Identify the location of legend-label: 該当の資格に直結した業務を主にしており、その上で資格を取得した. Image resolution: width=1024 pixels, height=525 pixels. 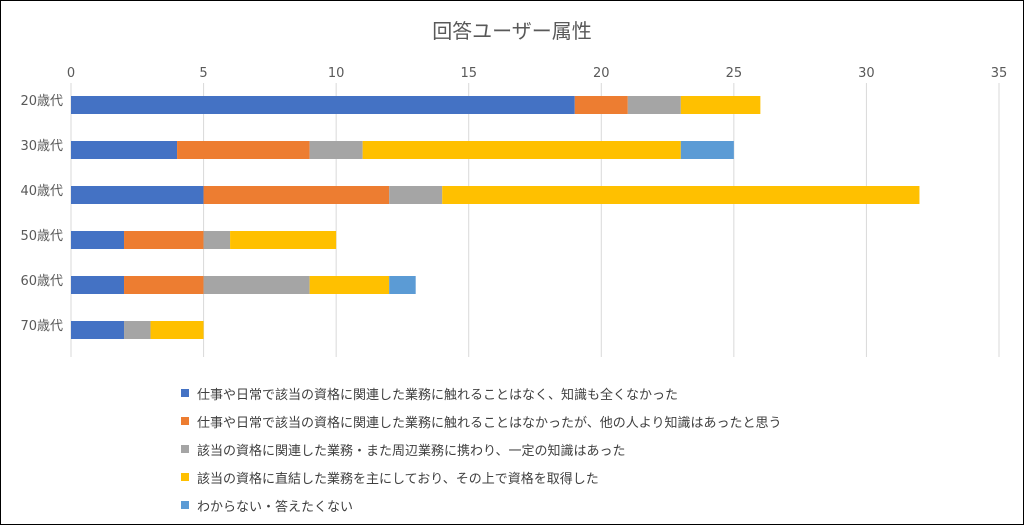
(398, 479).